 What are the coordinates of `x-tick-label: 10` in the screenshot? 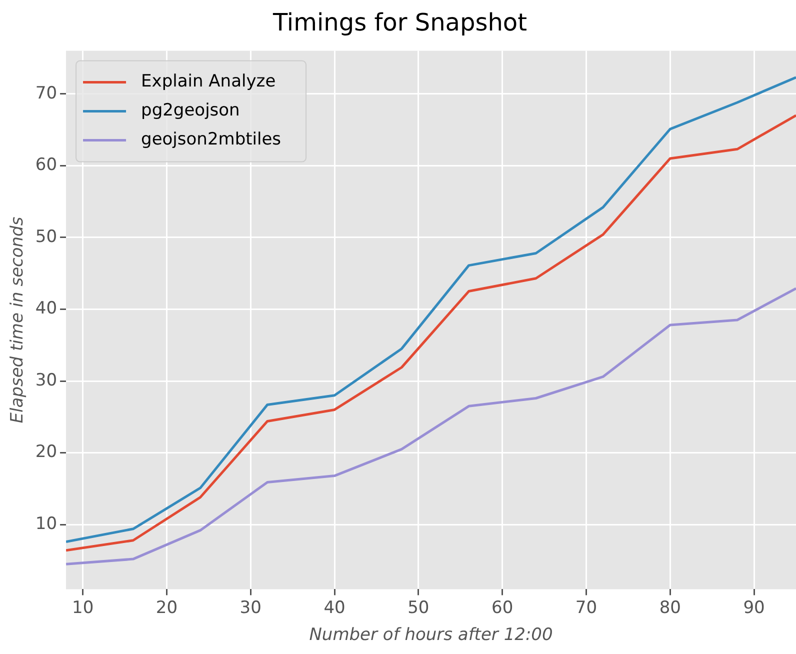 It's located at (83, 608).